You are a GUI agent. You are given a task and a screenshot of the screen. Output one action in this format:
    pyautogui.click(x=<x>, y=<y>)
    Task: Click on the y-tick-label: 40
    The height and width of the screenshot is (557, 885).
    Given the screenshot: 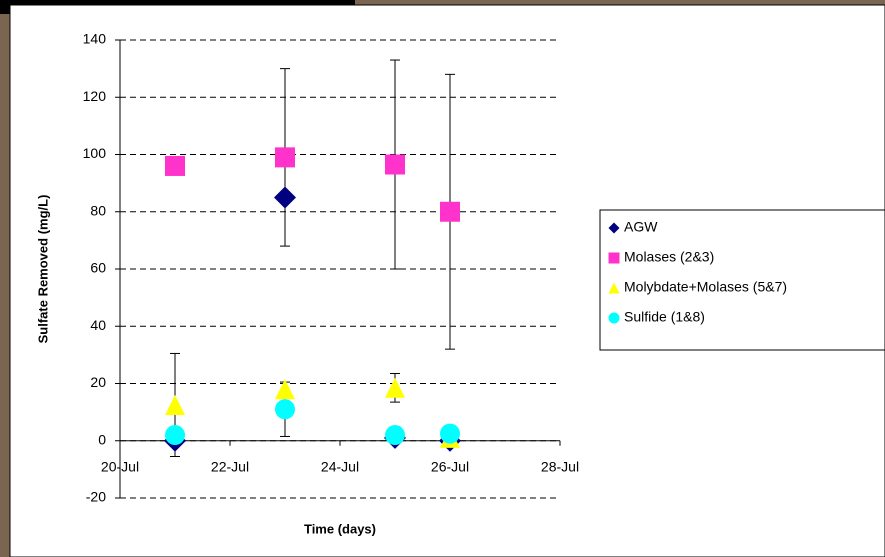 What is the action you would take?
    pyautogui.click(x=98, y=325)
    